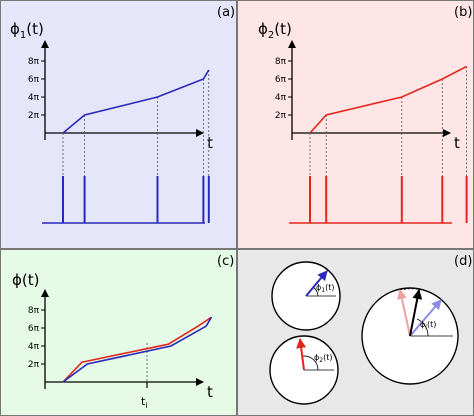 This screenshot has height=416, width=474. I want to click on panel-c-t-label: t, so click(210, 392).